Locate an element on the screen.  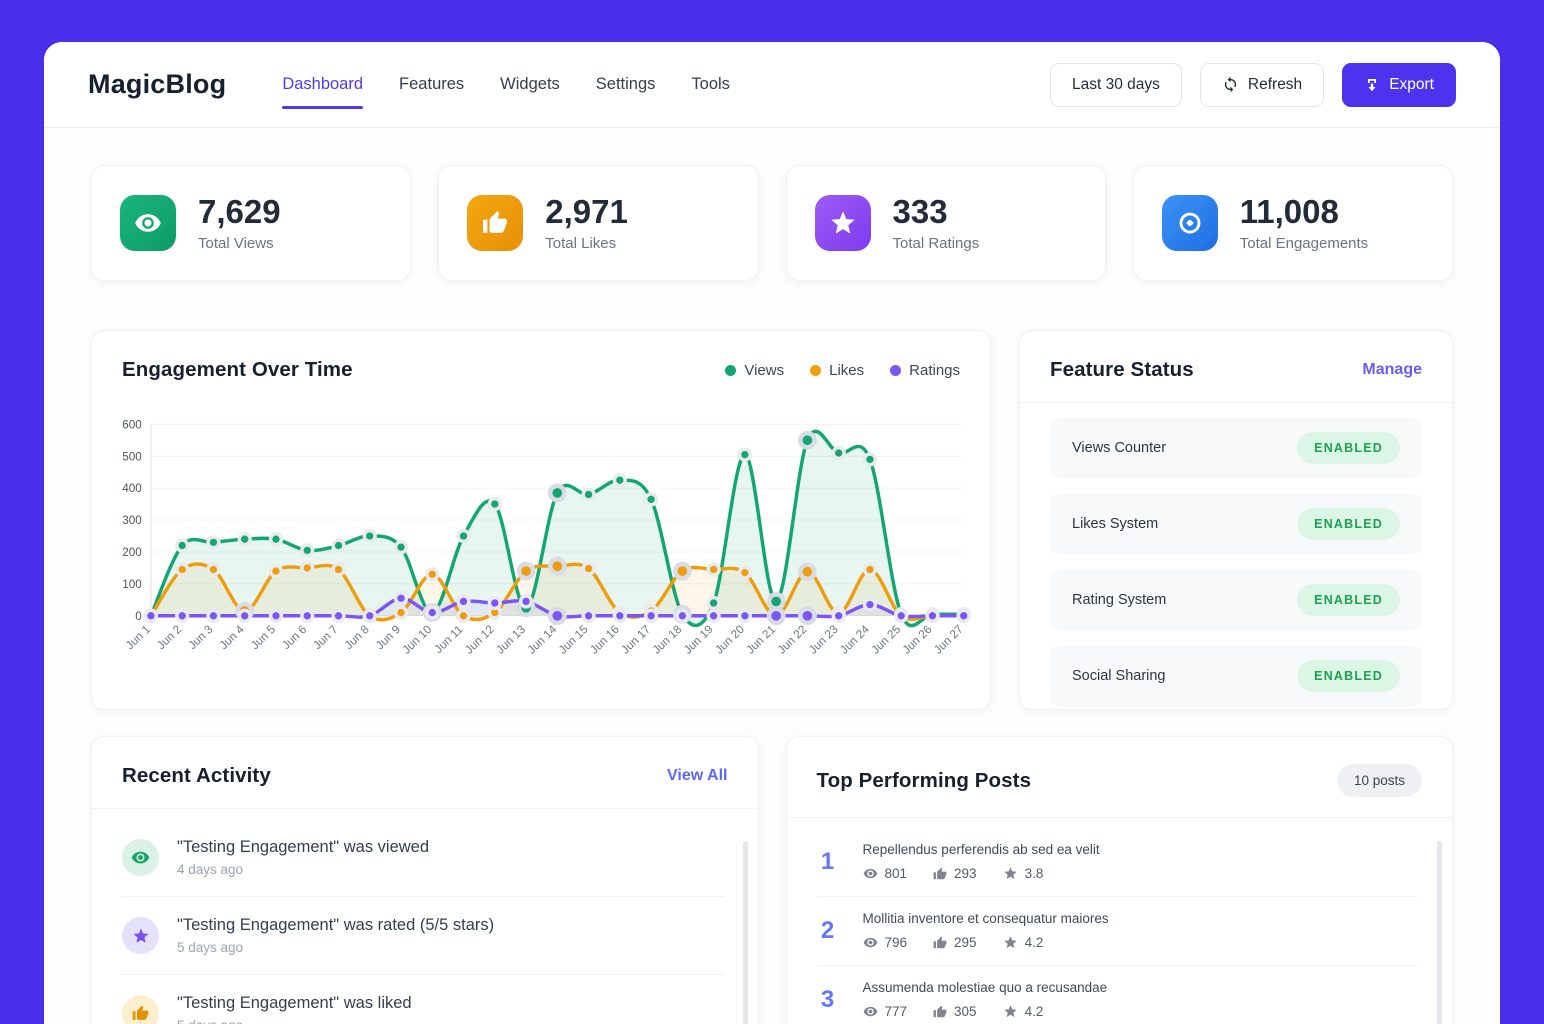
feature-row-views-counter: Views Counter ENABLED is located at coordinates (1236, 448).